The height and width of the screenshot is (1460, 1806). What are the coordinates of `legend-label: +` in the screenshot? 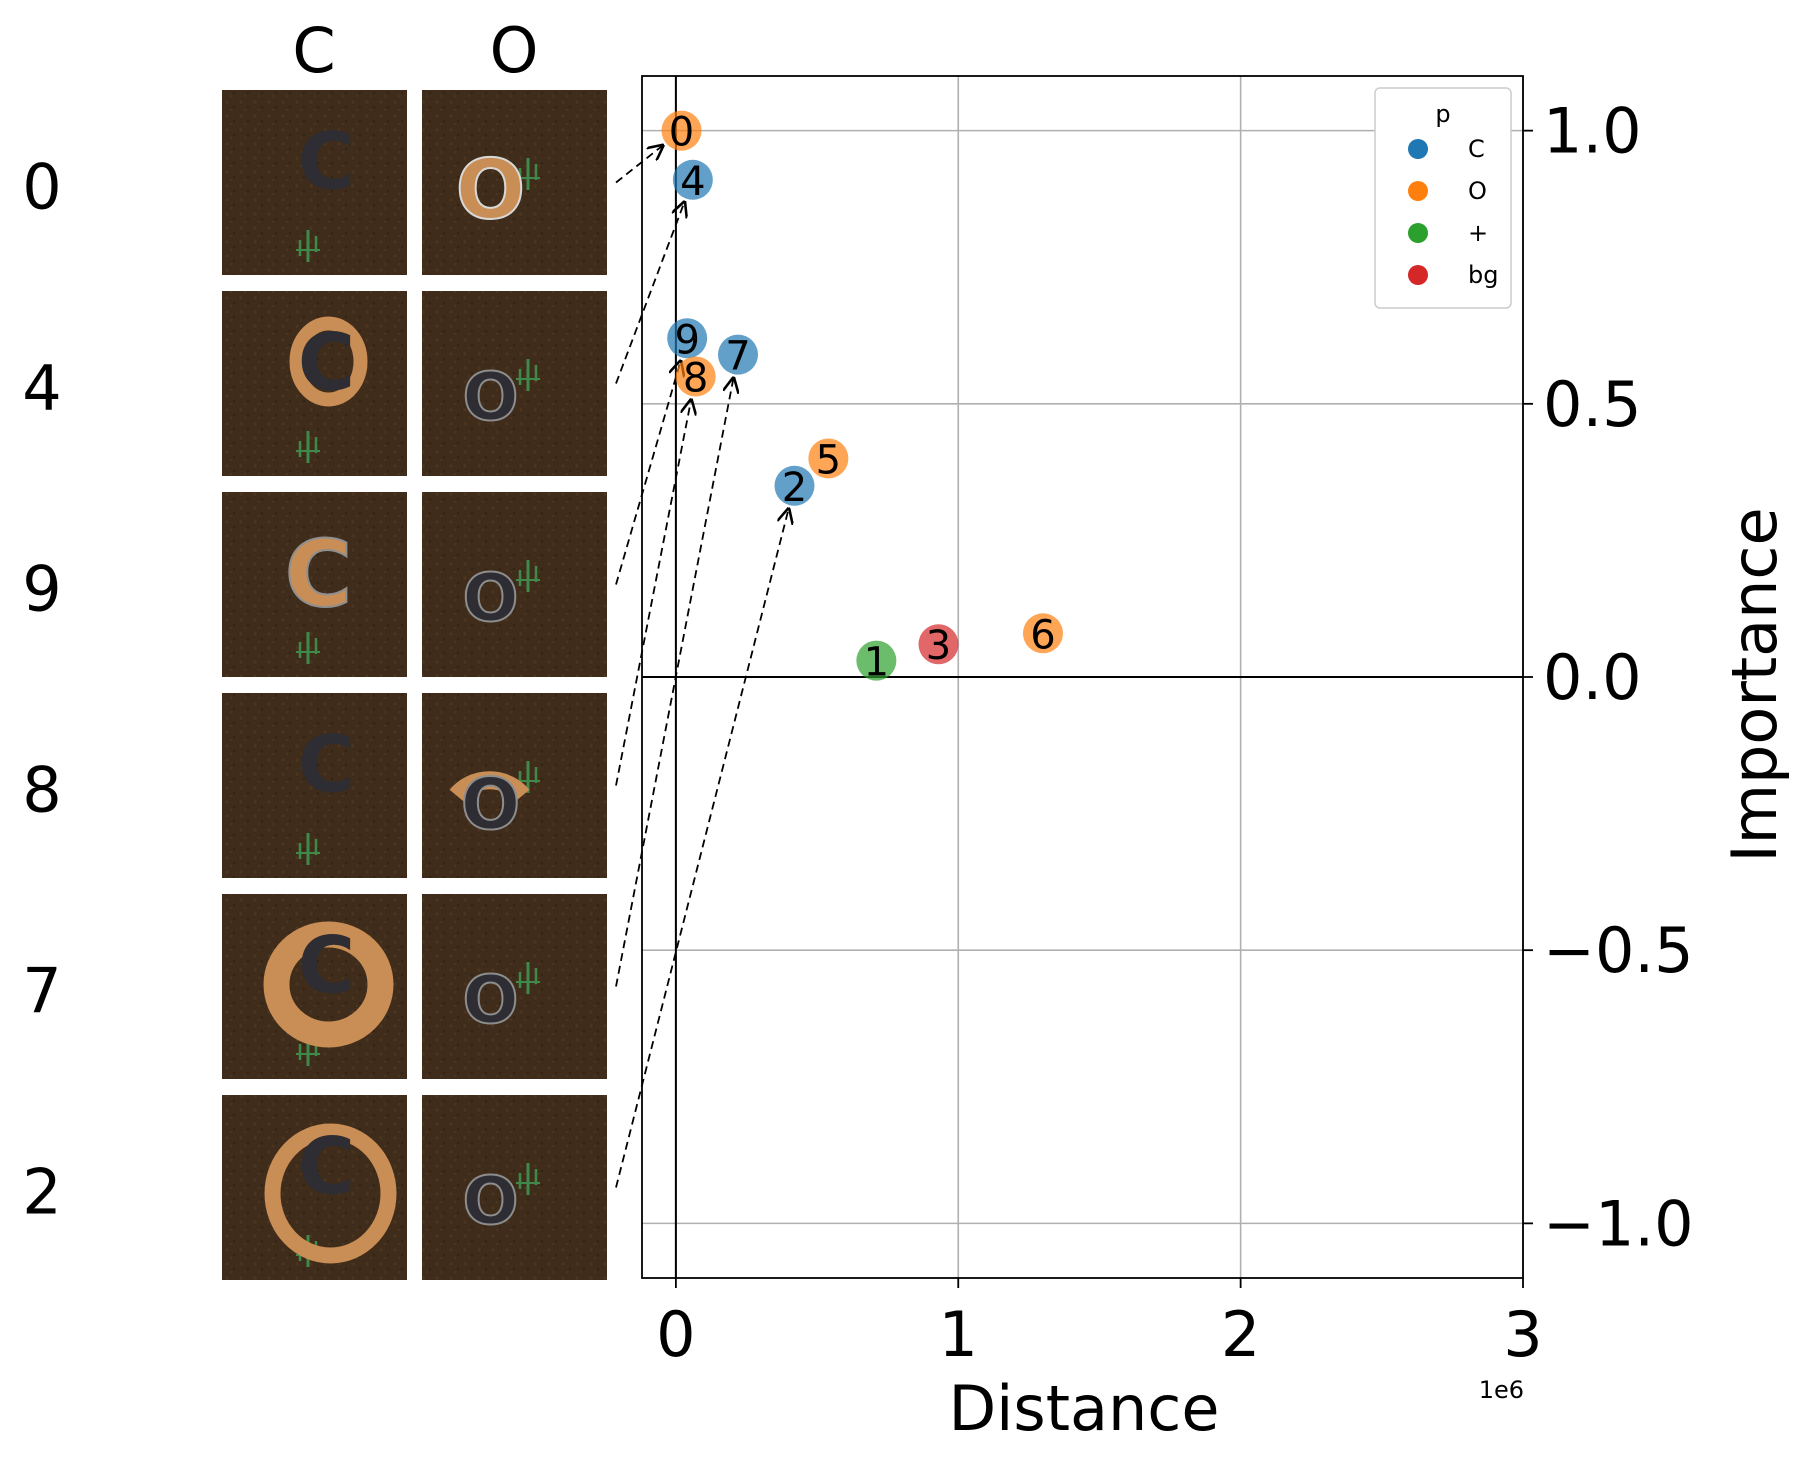 It's located at (1478, 233).